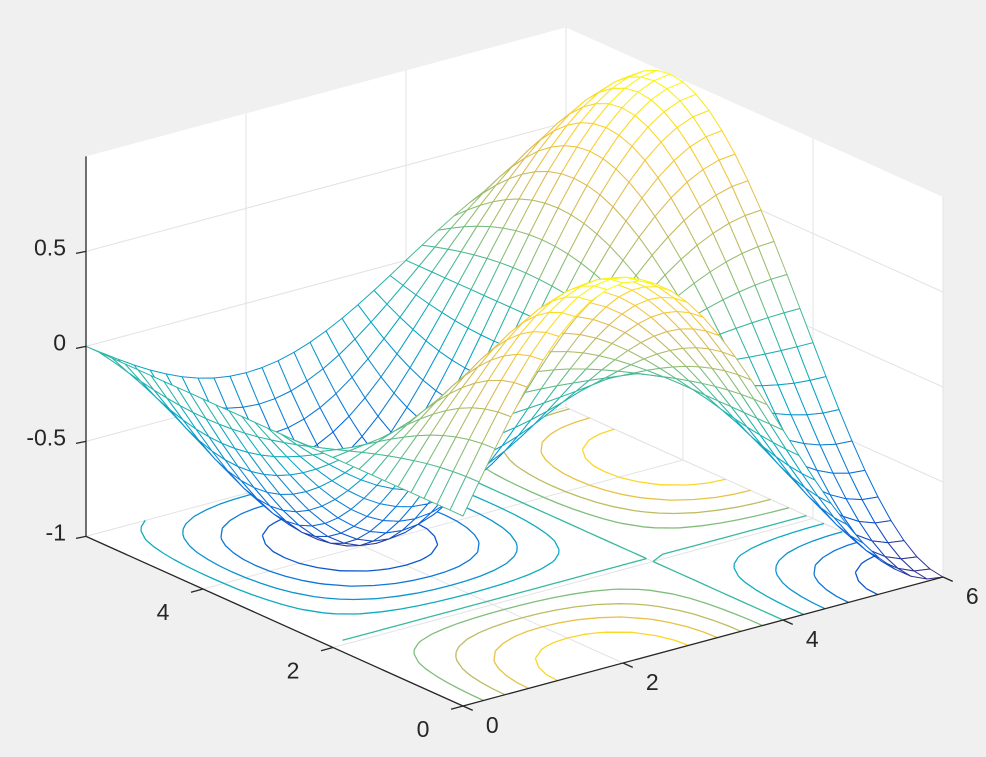  Describe the element at coordinates (274, 621) in the screenshot. I see `y-axis-line` at that location.